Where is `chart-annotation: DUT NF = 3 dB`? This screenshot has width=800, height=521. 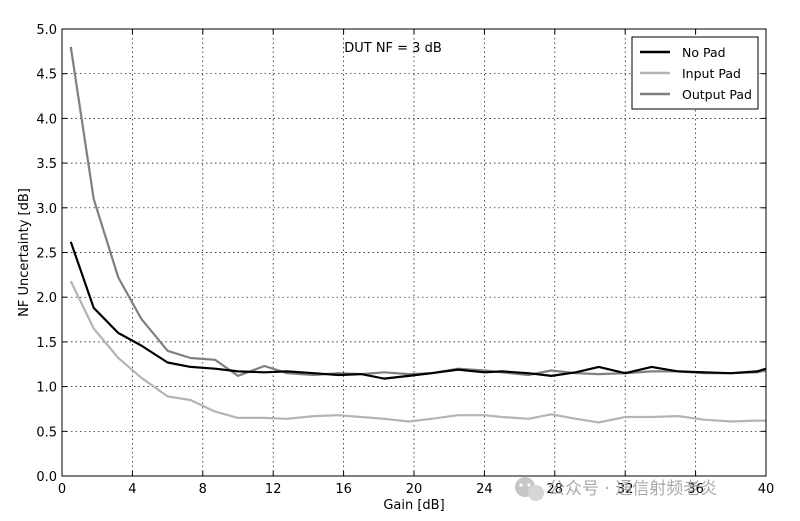
chart-annotation: DUT NF = 3 dB is located at coordinates (393, 48).